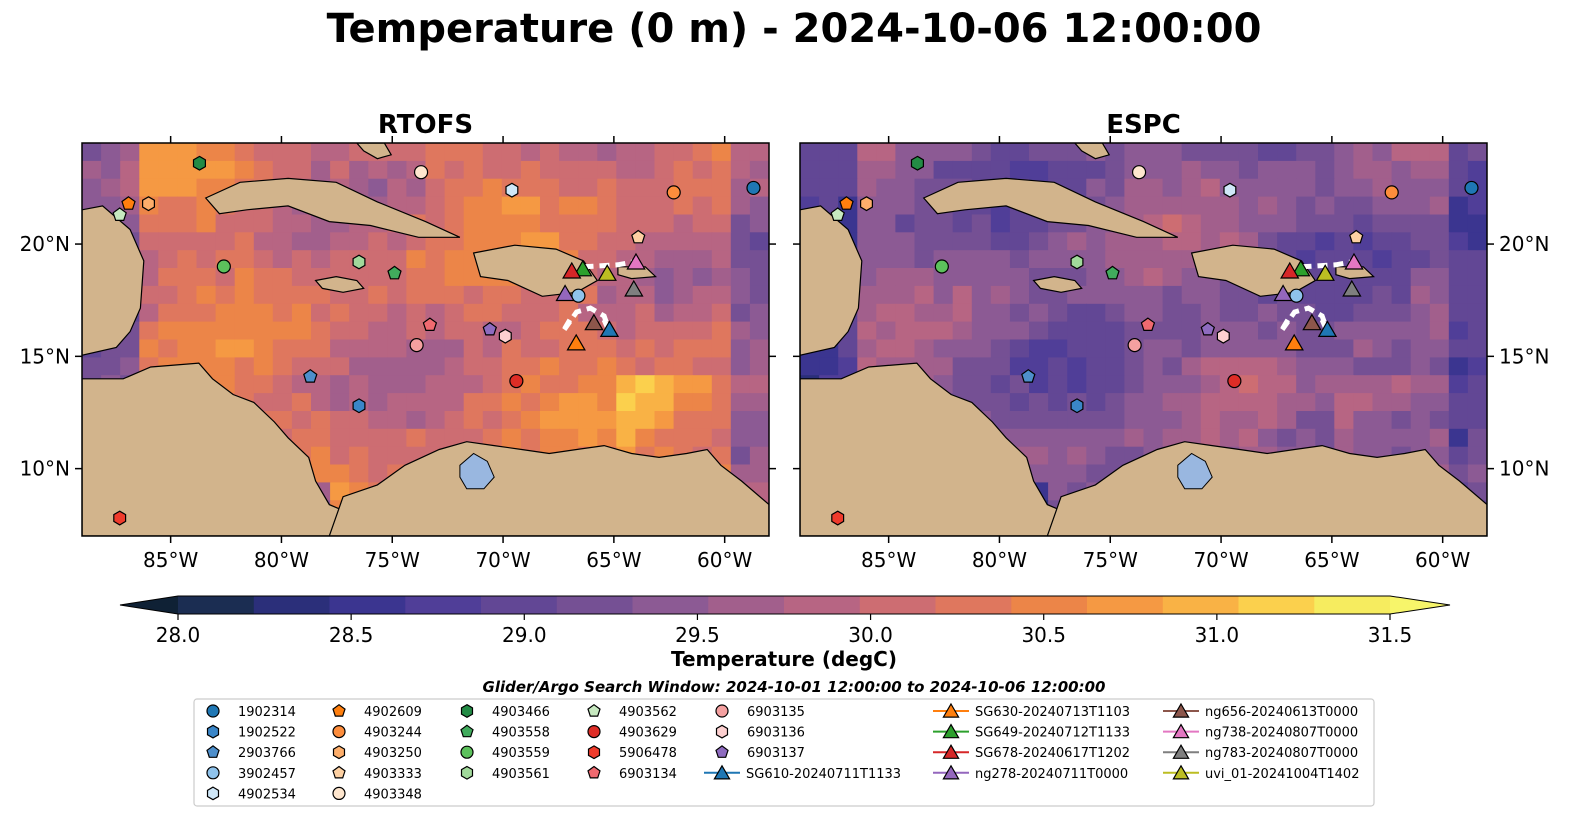  Describe the element at coordinates (1281, 733) in the screenshot. I see `legend-label: ng738-20240807T0000` at that location.